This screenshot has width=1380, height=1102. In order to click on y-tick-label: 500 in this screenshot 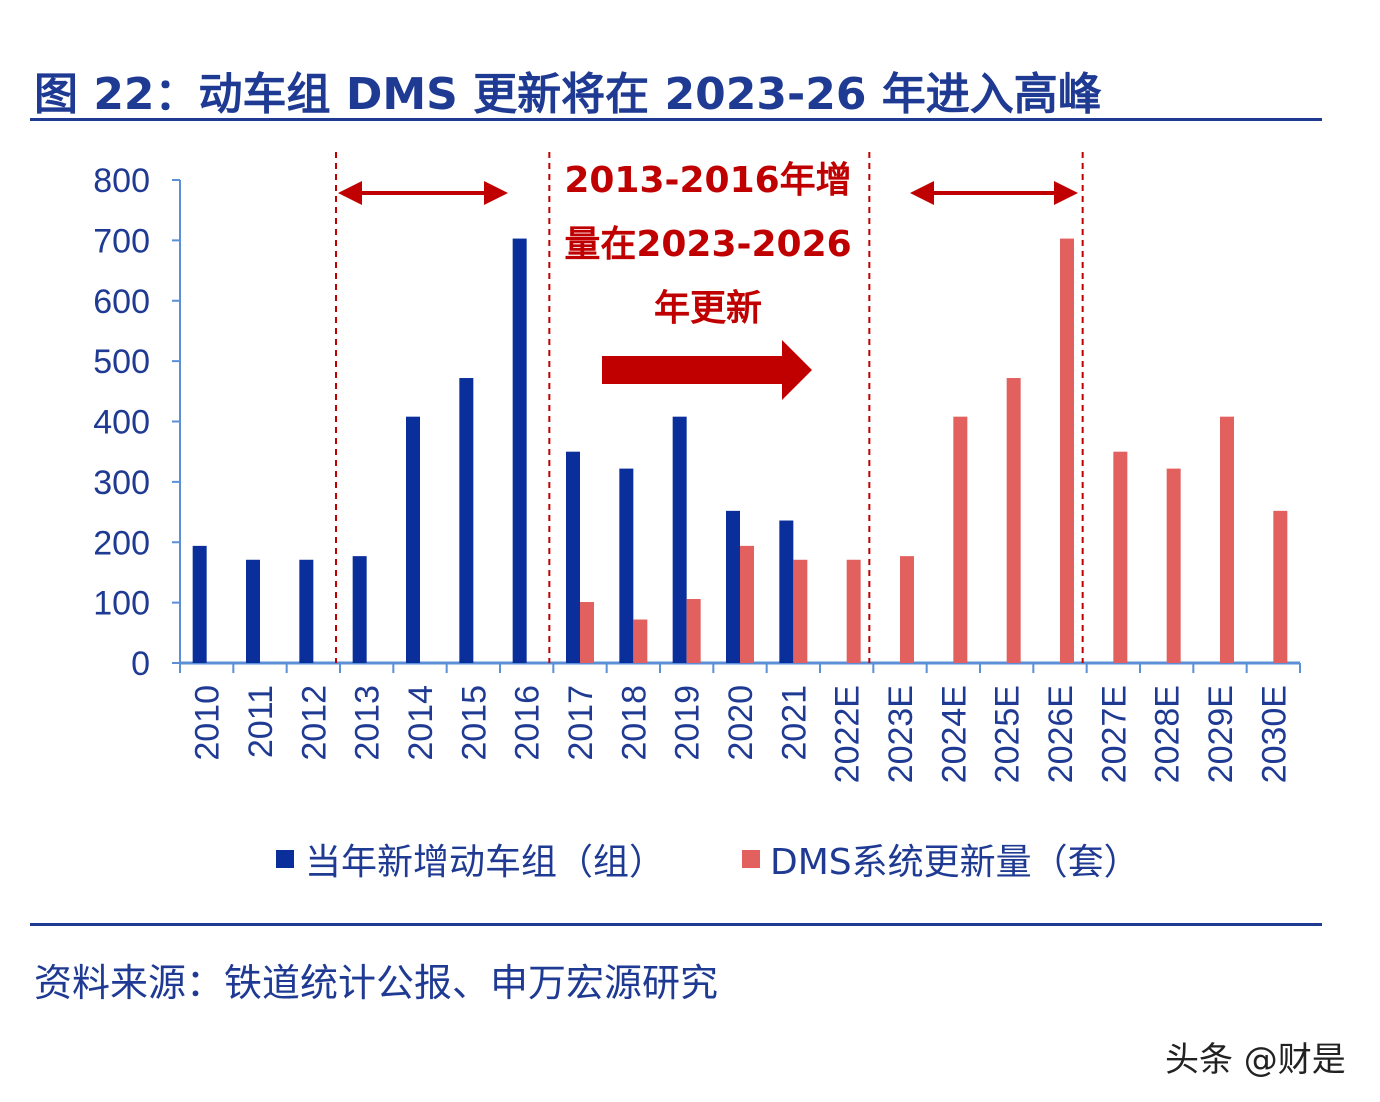, I will do `click(121, 362)`.